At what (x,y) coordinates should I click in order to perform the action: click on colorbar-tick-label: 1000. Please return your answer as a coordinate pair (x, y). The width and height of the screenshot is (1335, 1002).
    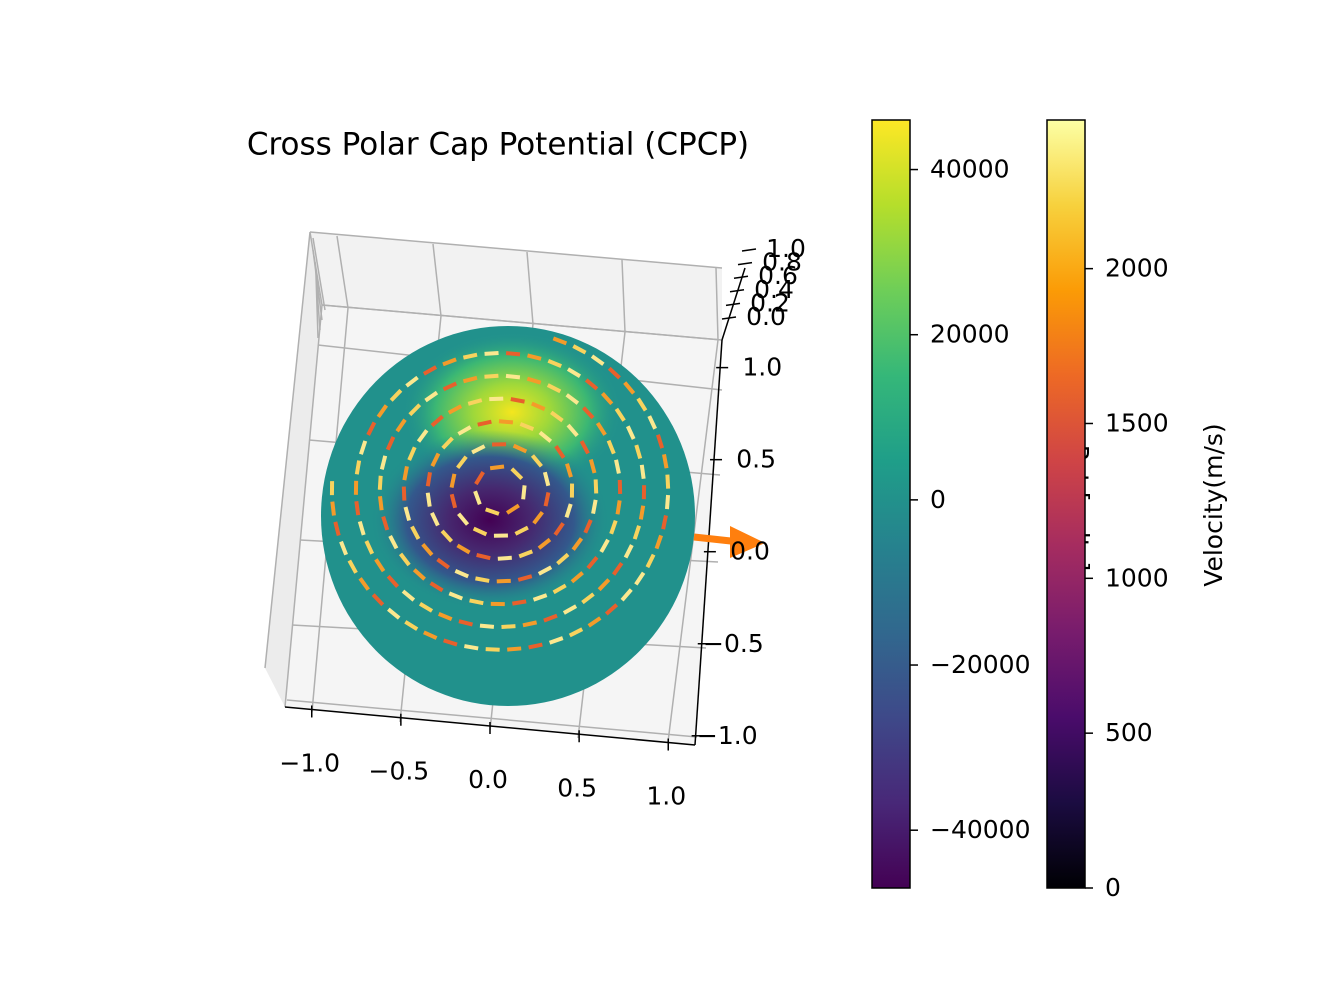
    Looking at the image, I should click on (1137, 577).